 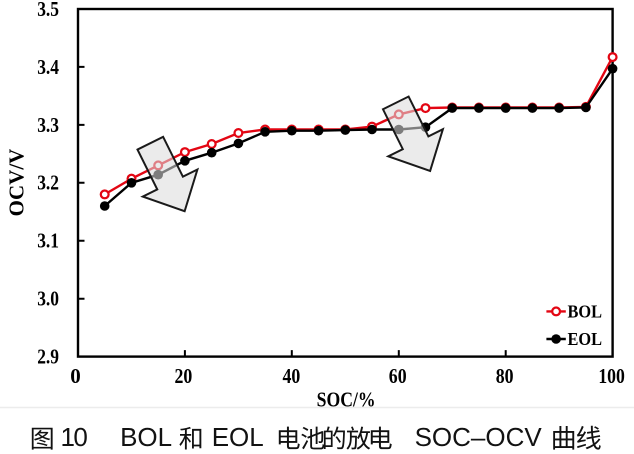 I want to click on svg-text: OCV/V, so click(x=17, y=183).